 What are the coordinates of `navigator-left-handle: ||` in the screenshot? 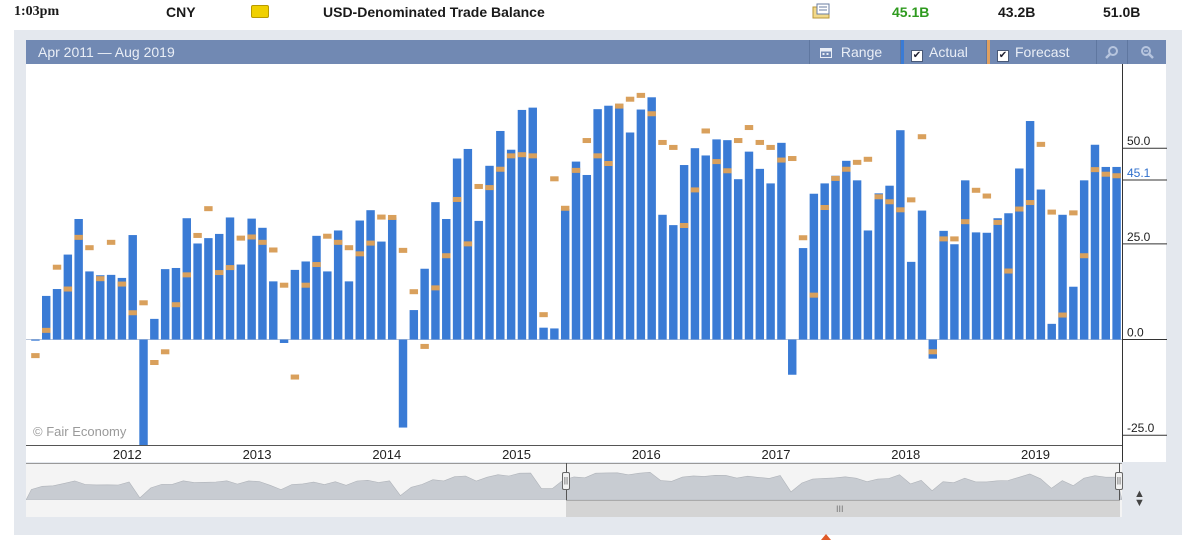 It's located at (566, 481).